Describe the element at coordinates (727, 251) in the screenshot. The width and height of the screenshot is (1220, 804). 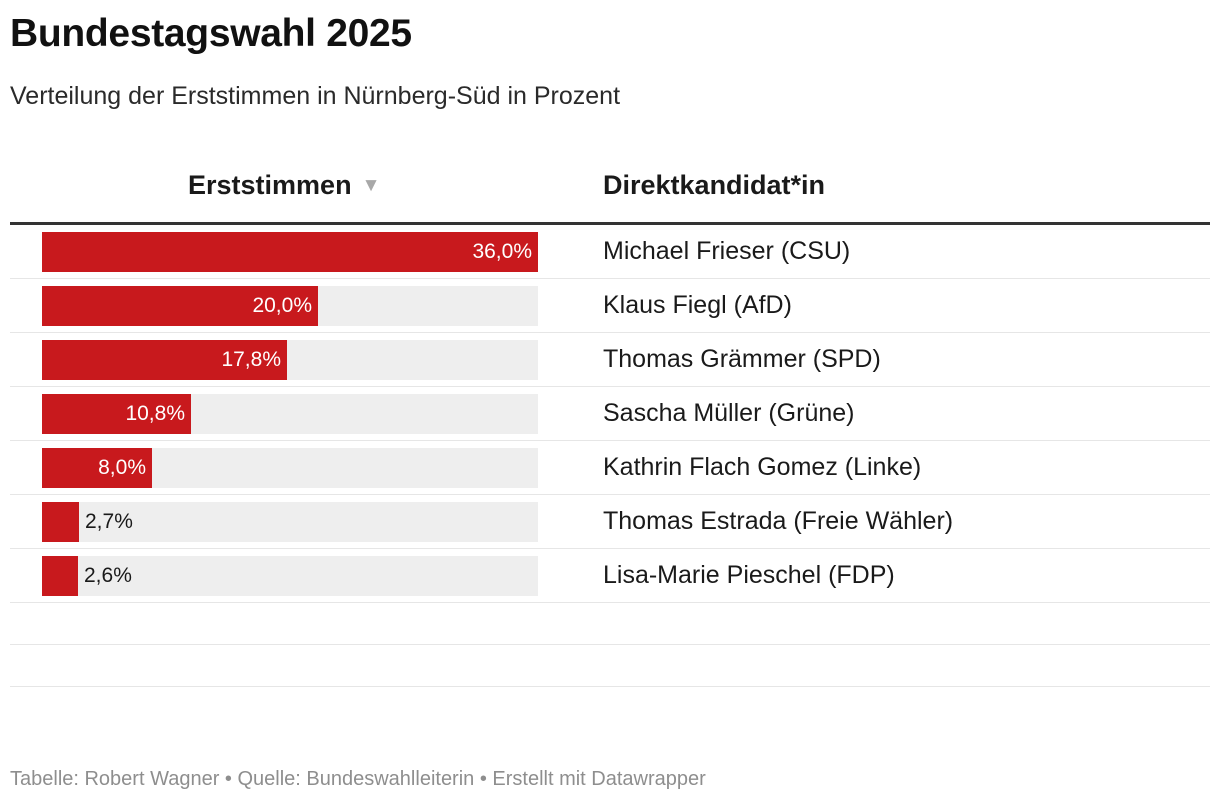
I see `candidate-name: Michael Frieser (CSU)` at that location.